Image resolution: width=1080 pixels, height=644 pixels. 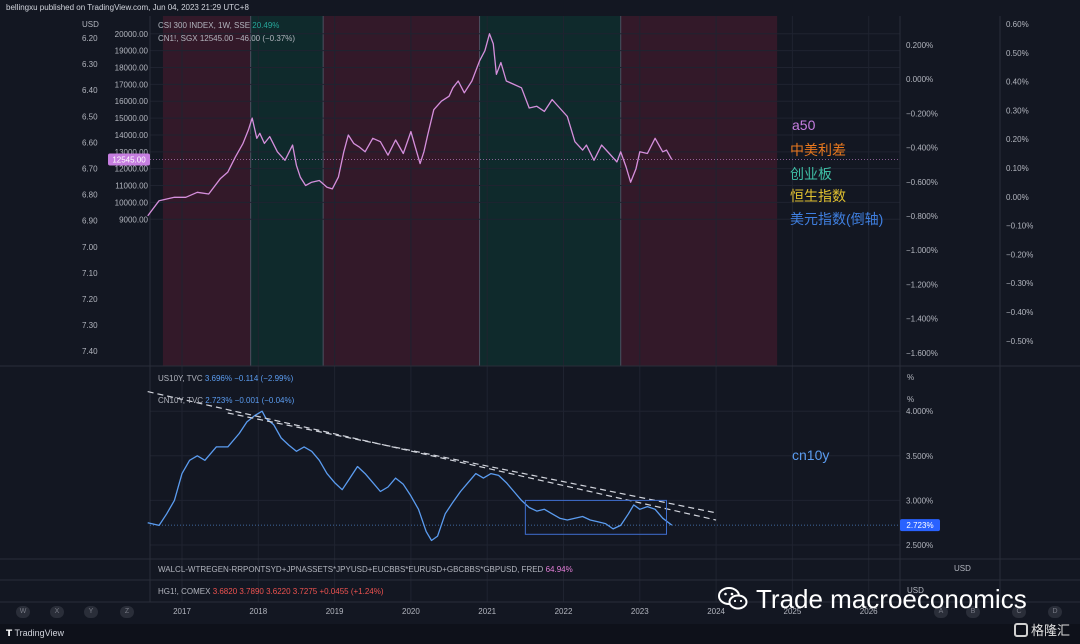 I want to click on toolbar-button: B, so click(x=973, y=612).